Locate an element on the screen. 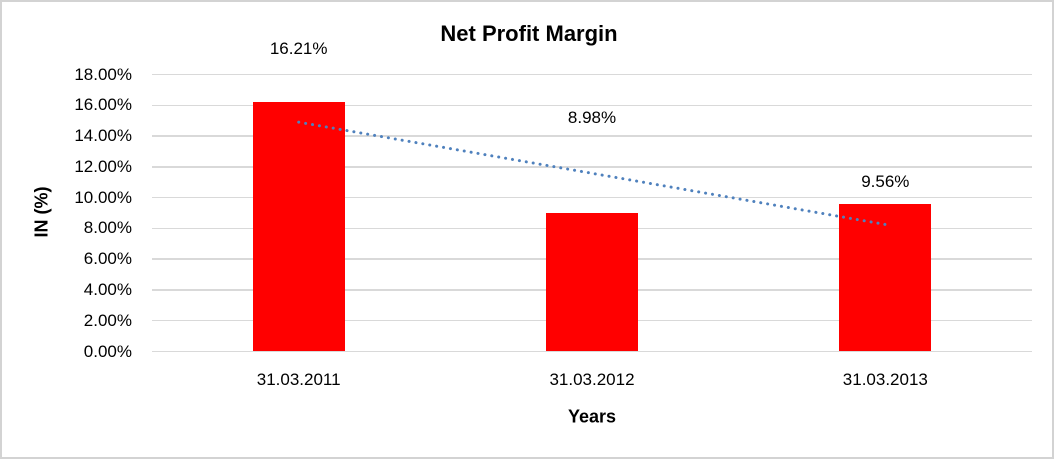 The width and height of the screenshot is (1054, 459). chart-title: Net Profit Margin is located at coordinates (529, 33).